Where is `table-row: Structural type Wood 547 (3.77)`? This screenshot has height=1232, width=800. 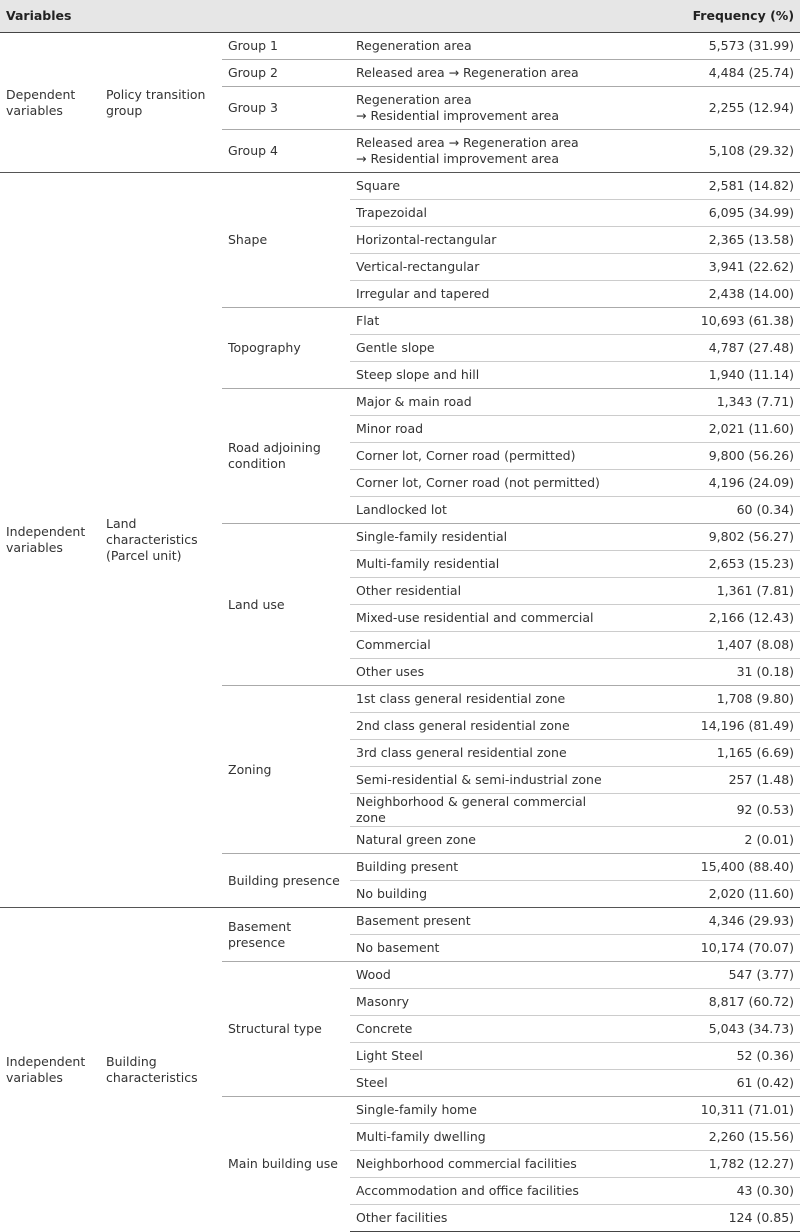 table-row: Structural type Wood 547 (3.77) is located at coordinates (400, 1029).